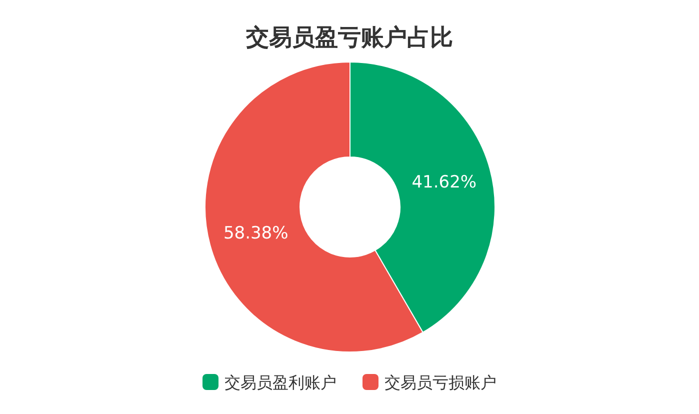 The width and height of the screenshot is (699, 414). What do you see at coordinates (255, 233) in the screenshot?
I see `data-label: 58.38%` at bounding box center [255, 233].